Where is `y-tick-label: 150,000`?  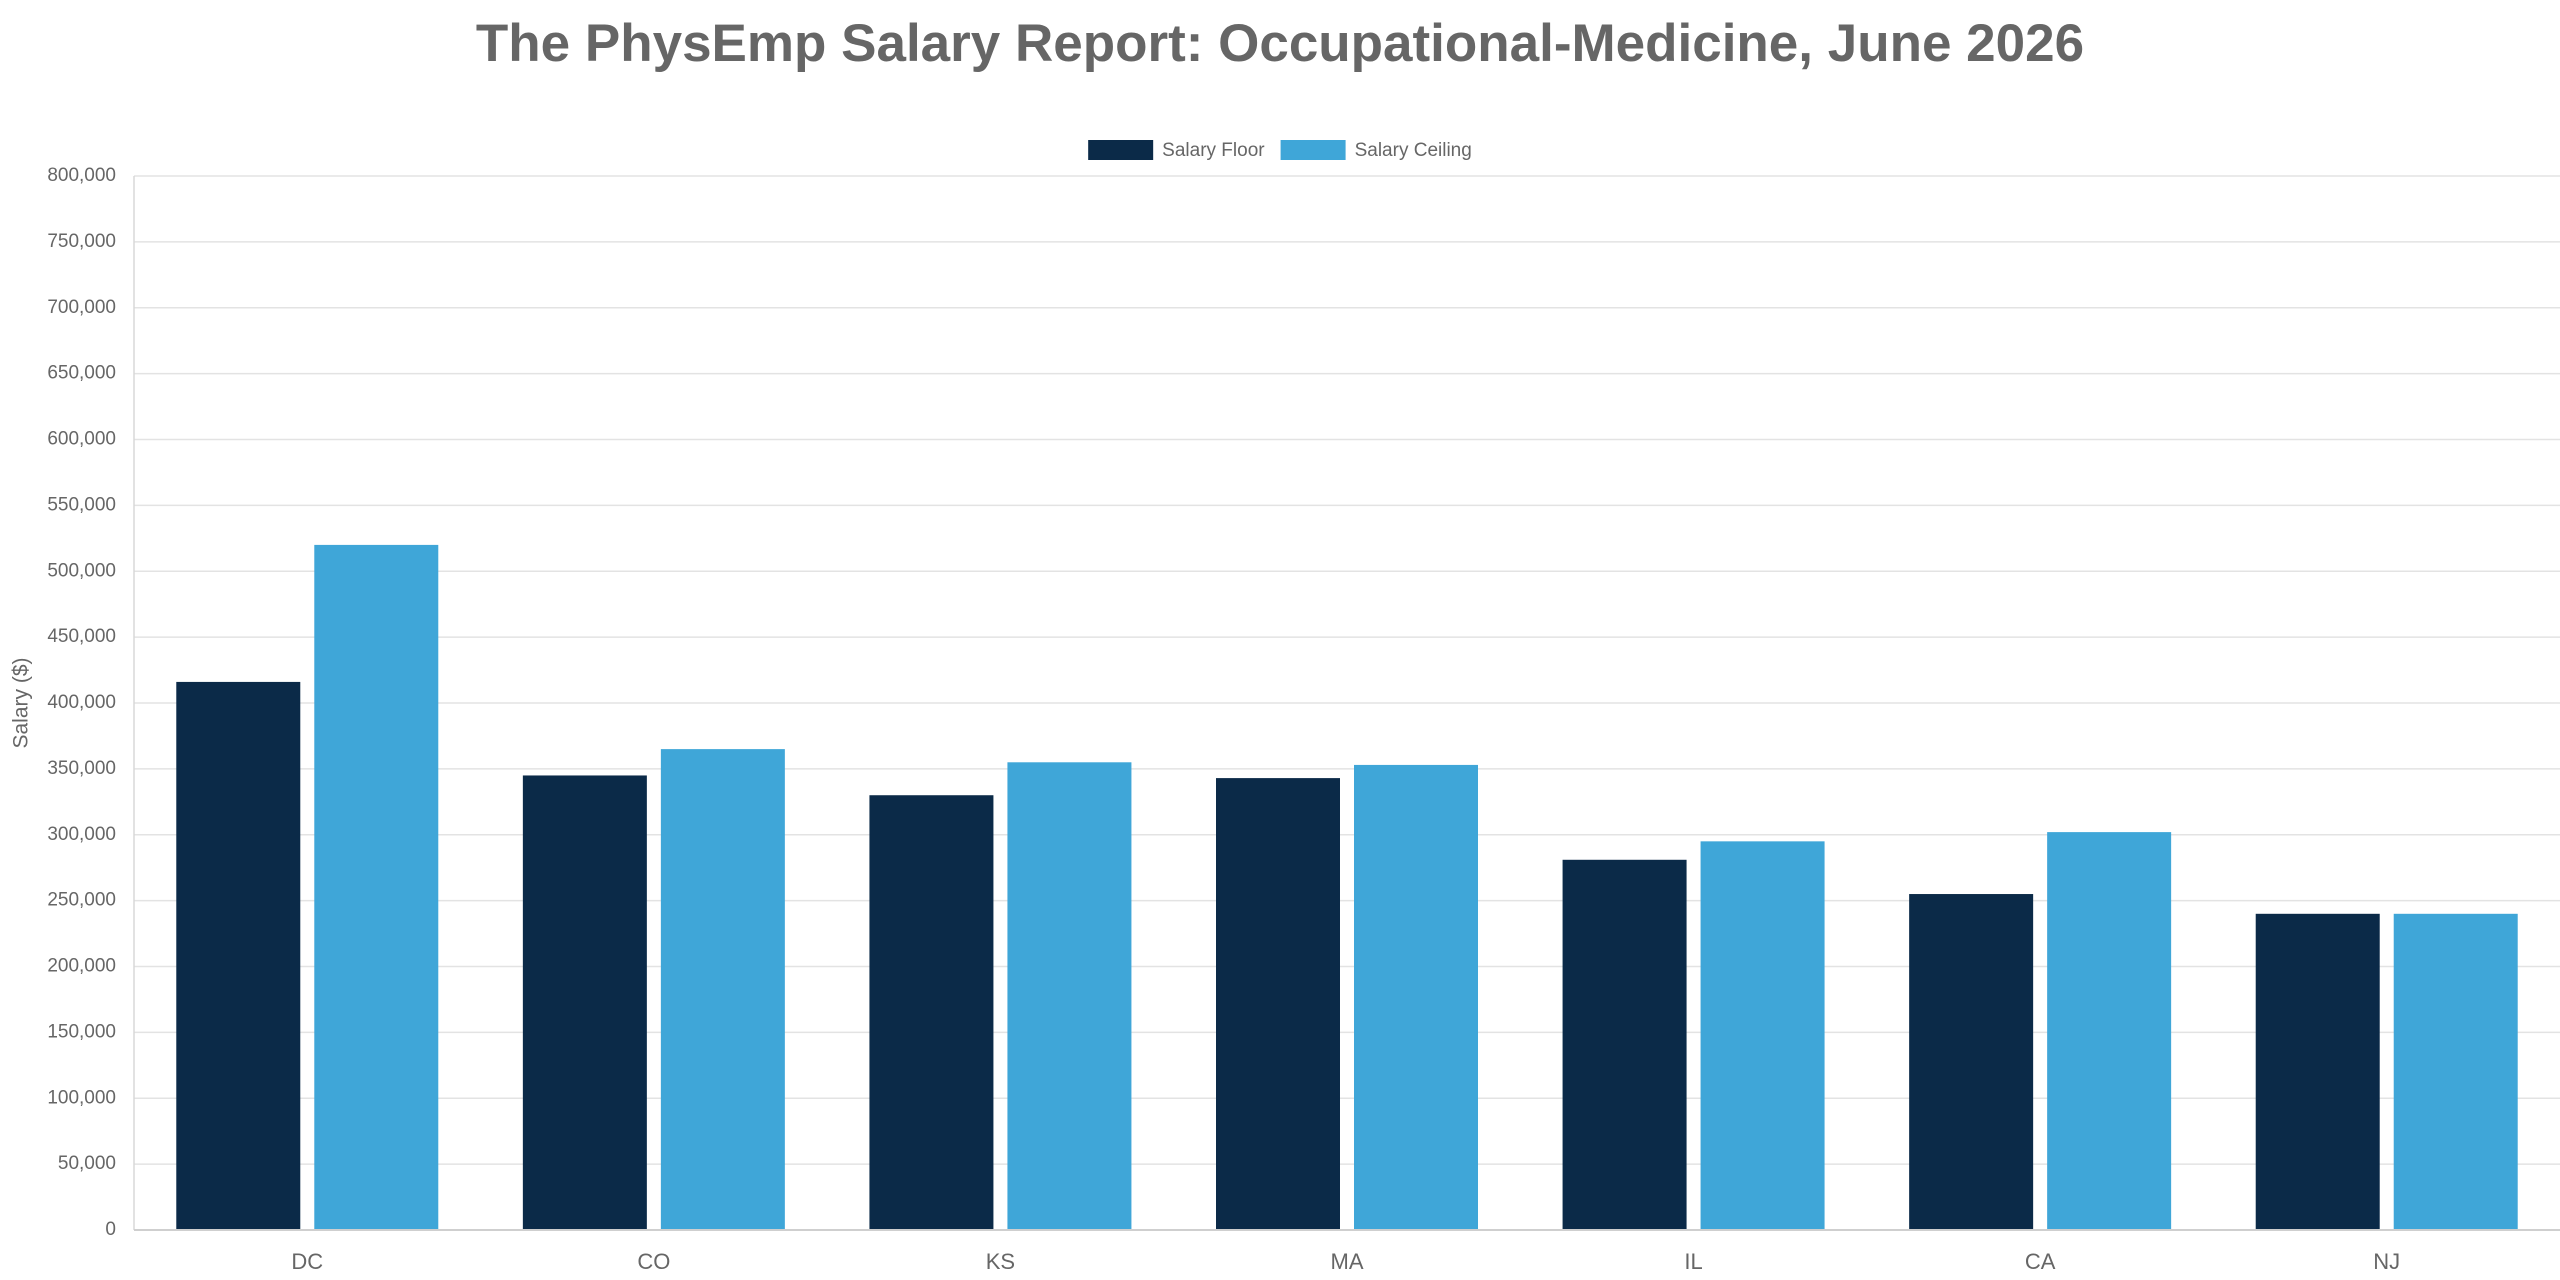
y-tick-label: 150,000 is located at coordinates (81, 1031).